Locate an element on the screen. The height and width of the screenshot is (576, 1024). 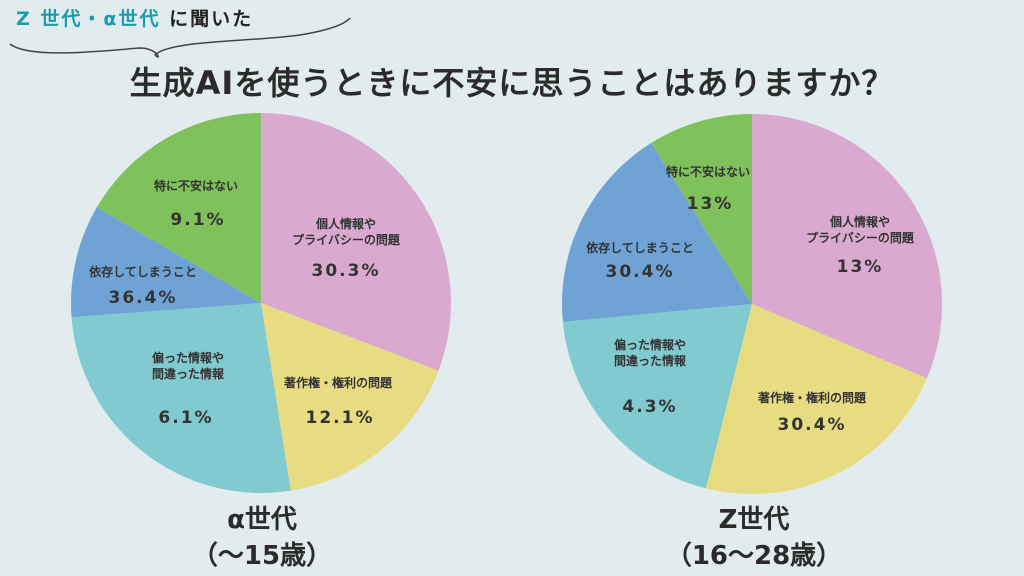
value-copyright-alpha: 12.1% is located at coordinates (340, 418).